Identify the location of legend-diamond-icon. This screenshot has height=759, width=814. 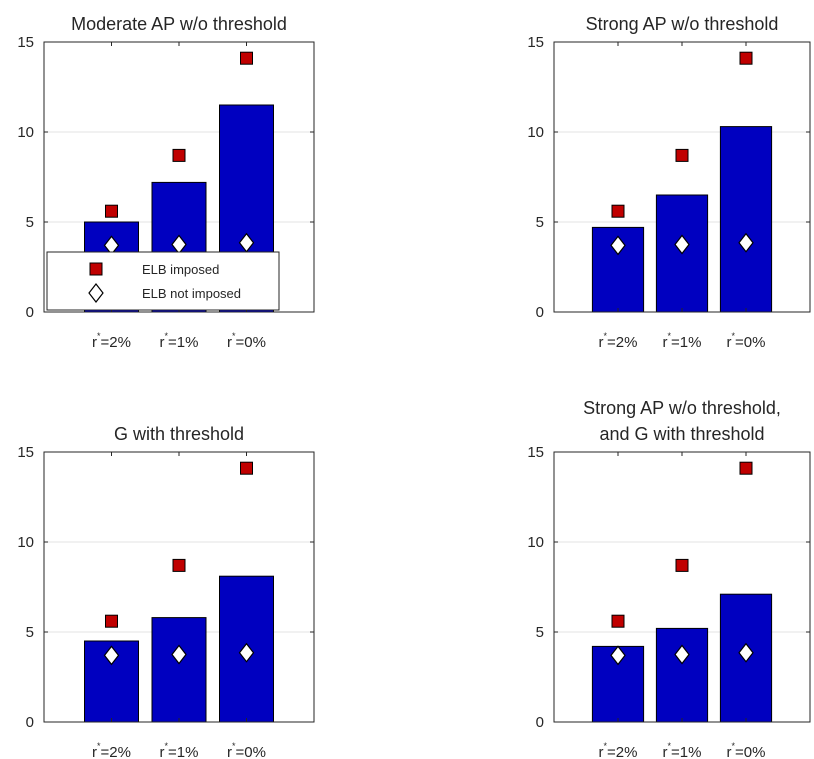
(96, 293).